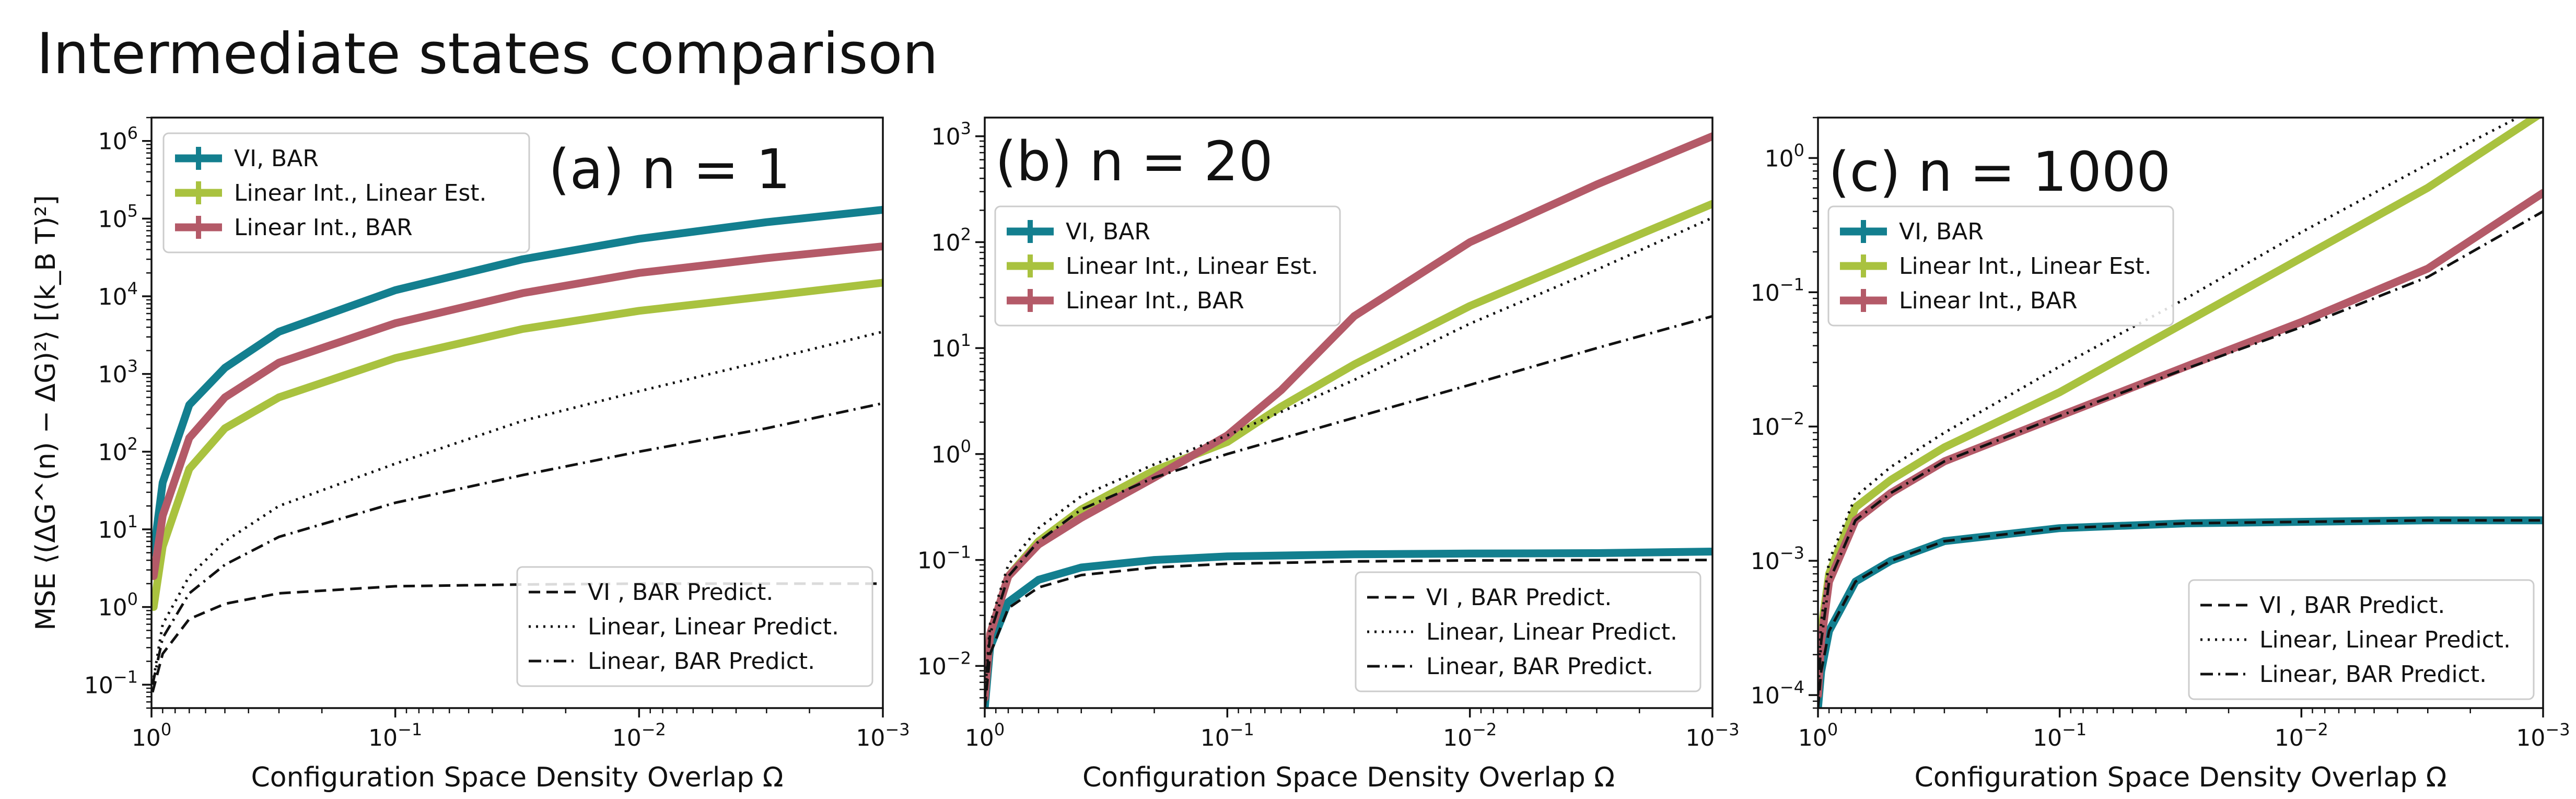 This screenshot has width=2576, height=799. I want to click on y-tick-label: 10⁶, so click(118, 139).